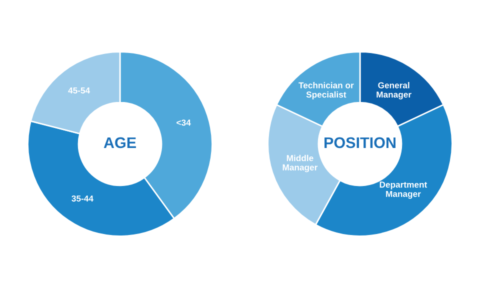 The image size is (480, 288). Describe the element at coordinates (394, 91) in the screenshot. I see `slice-label: General Manager` at that location.